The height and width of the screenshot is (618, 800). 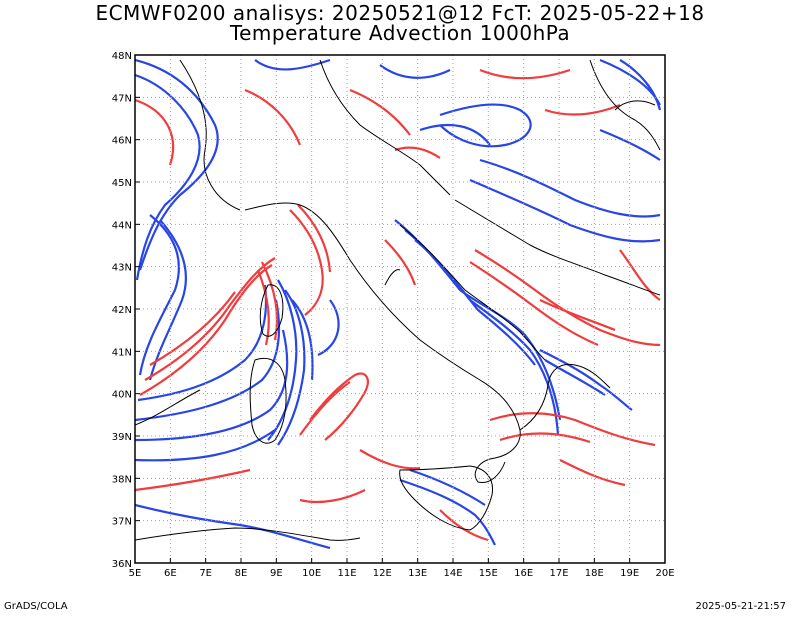 What do you see at coordinates (122, 479) in the screenshot?
I see `lat-tick-label: 38N` at bounding box center [122, 479].